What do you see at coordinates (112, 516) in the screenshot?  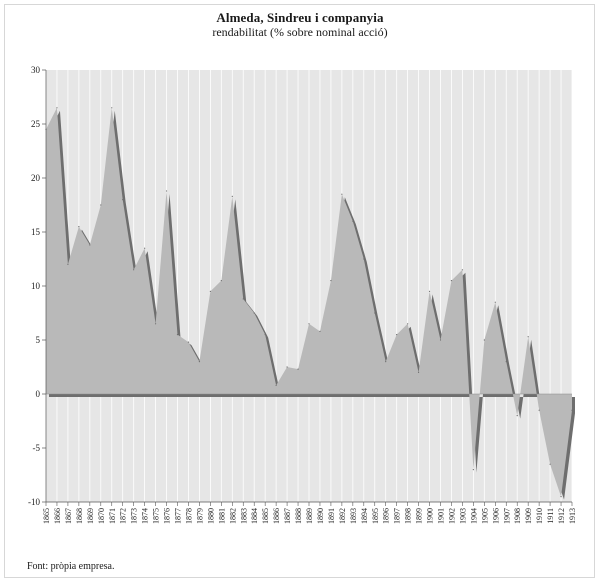 I see `x-tick-label-1871: 1871` at bounding box center [112, 516].